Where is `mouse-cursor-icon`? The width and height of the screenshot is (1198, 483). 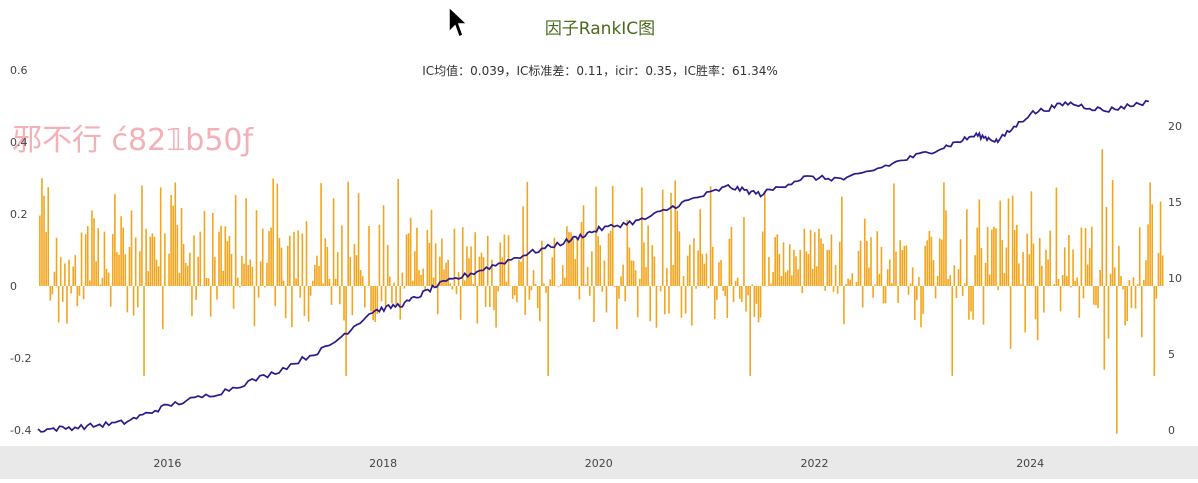
mouse-cursor-icon is located at coordinates (459, 23).